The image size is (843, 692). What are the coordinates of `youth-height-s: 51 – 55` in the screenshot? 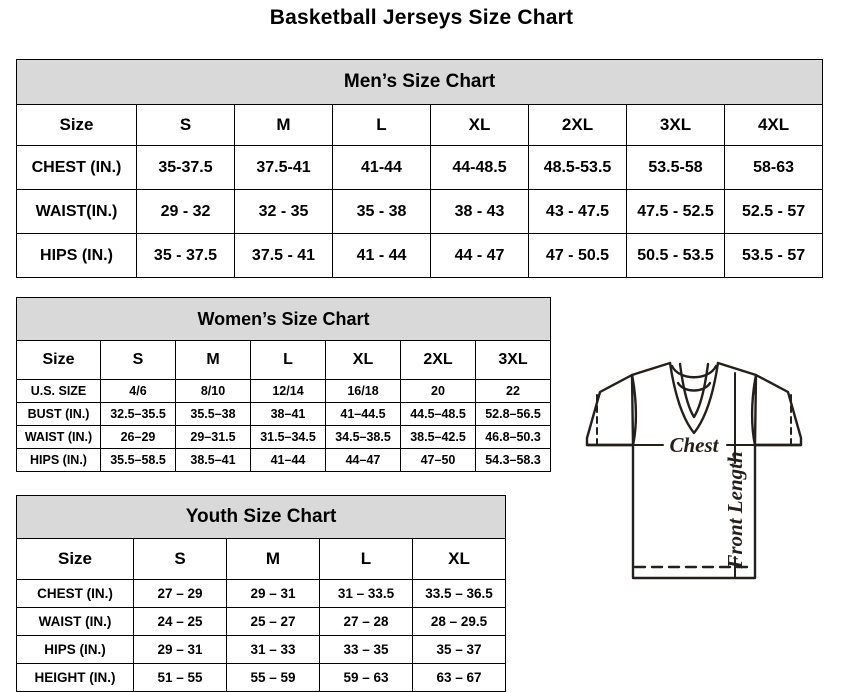 It's located at (180, 677).